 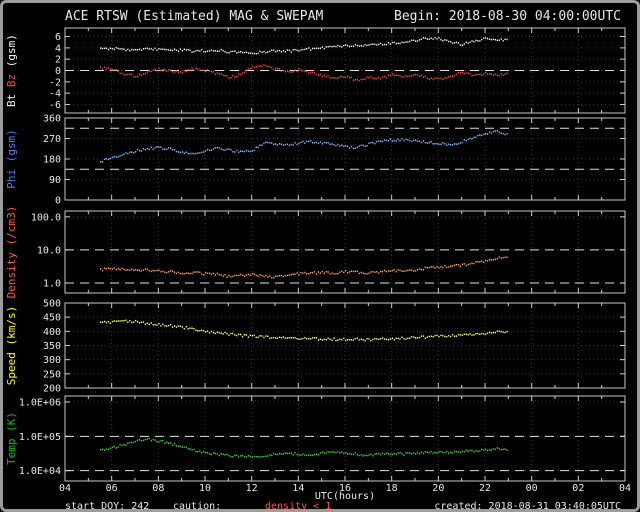 What do you see at coordinates (58, 48) in the screenshot?
I see `y-tick-label: 4` at bounding box center [58, 48].